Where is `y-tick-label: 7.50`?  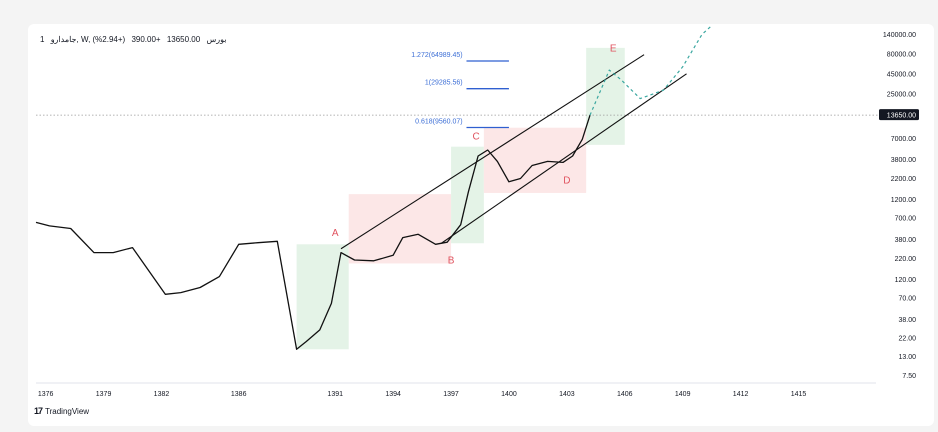
y-tick-label: 7.50 is located at coordinates (909, 376).